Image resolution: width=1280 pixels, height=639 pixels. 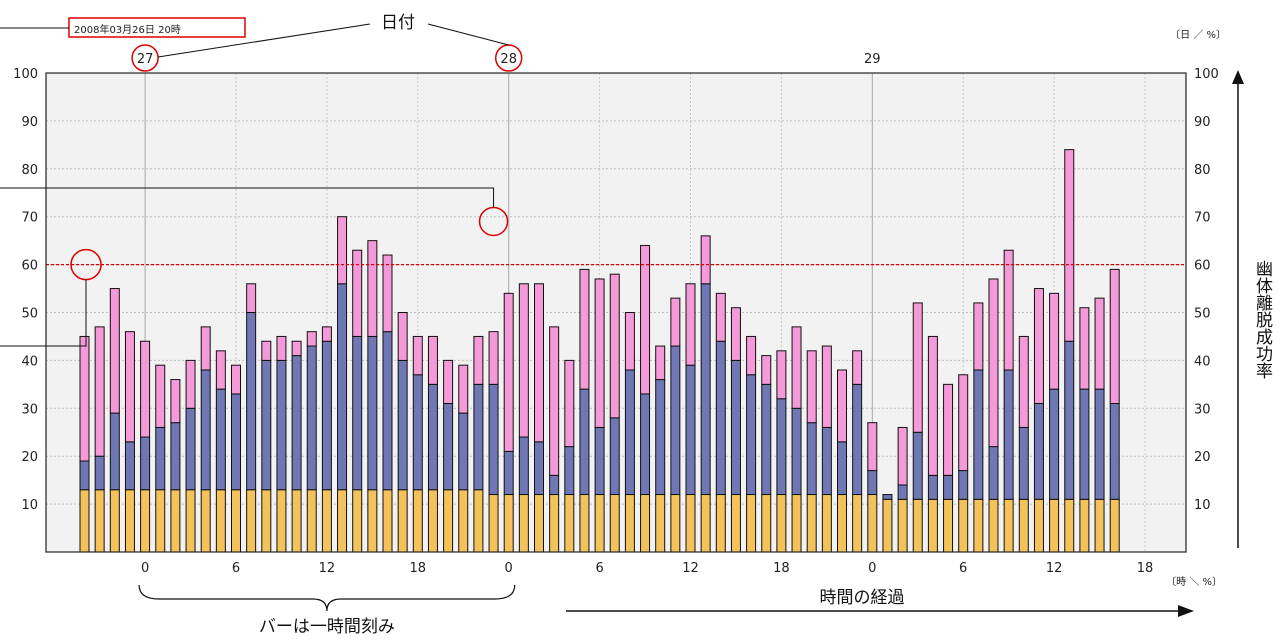 What do you see at coordinates (1206, 74) in the screenshot?
I see `y-tick-right: 100` at bounding box center [1206, 74].